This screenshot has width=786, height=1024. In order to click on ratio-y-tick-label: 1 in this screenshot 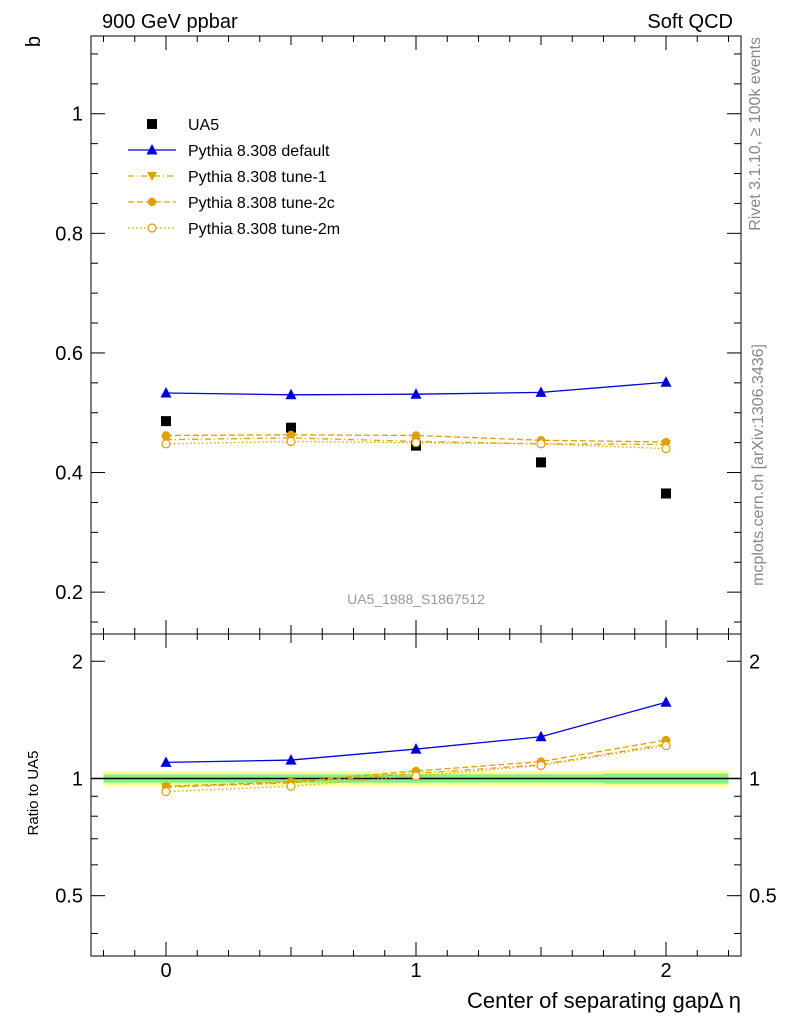, I will do `click(77, 779)`.